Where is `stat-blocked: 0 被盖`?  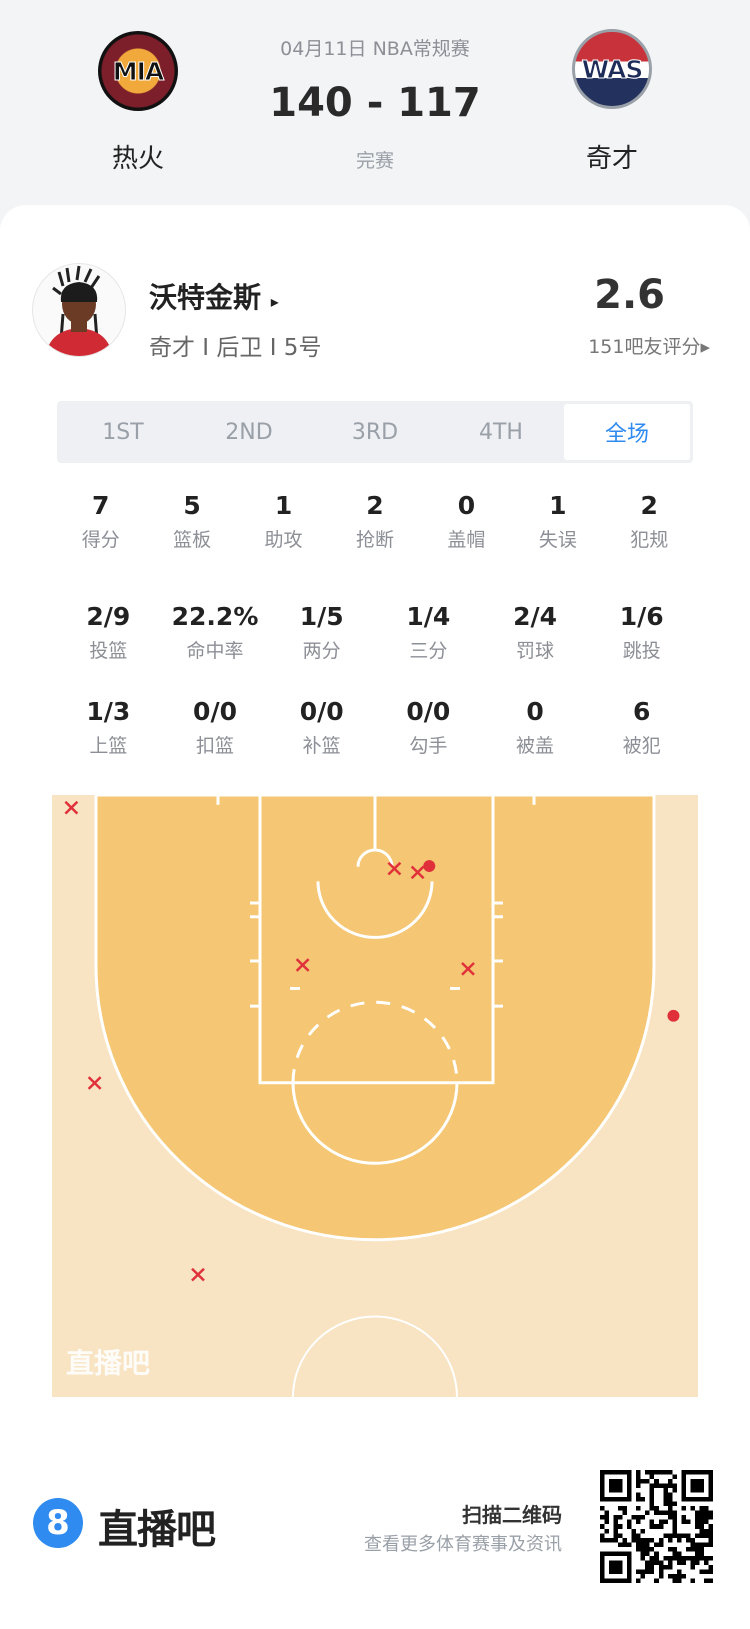 stat-blocked: 0 被盖 is located at coordinates (535, 727).